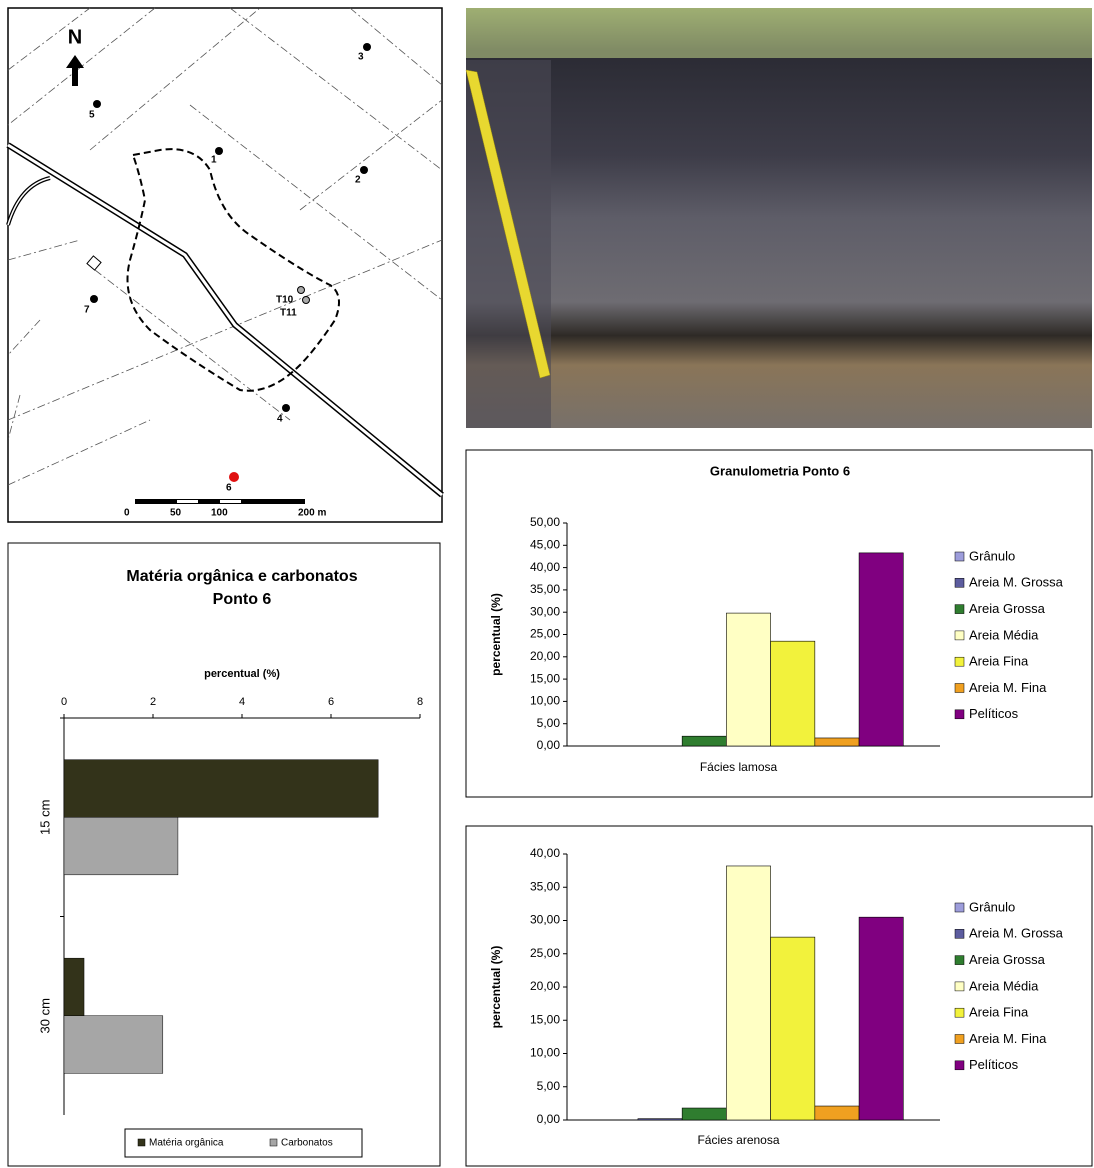 This screenshot has height=1168, width=1094. Describe the element at coordinates (242, 599) in the screenshot. I see `chart-subtitle: Ponto 6` at that location.